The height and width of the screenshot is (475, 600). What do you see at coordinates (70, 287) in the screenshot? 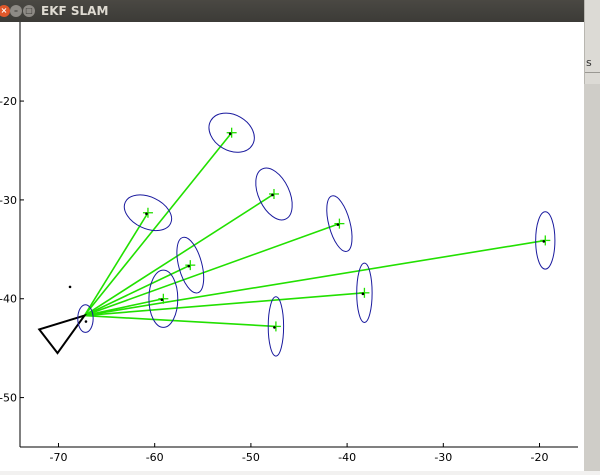
I see `extra-point` at bounding box center [70, 287].